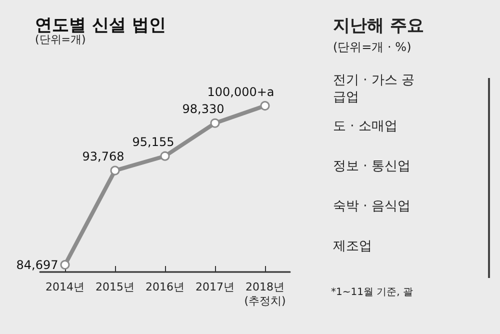 Image resolution: width=500 pixels, height=334 pixels. What do you see at coordinates (153, 142) in the screenshot?
I see `data-label: 95,155` at bounding box center [153, 142].